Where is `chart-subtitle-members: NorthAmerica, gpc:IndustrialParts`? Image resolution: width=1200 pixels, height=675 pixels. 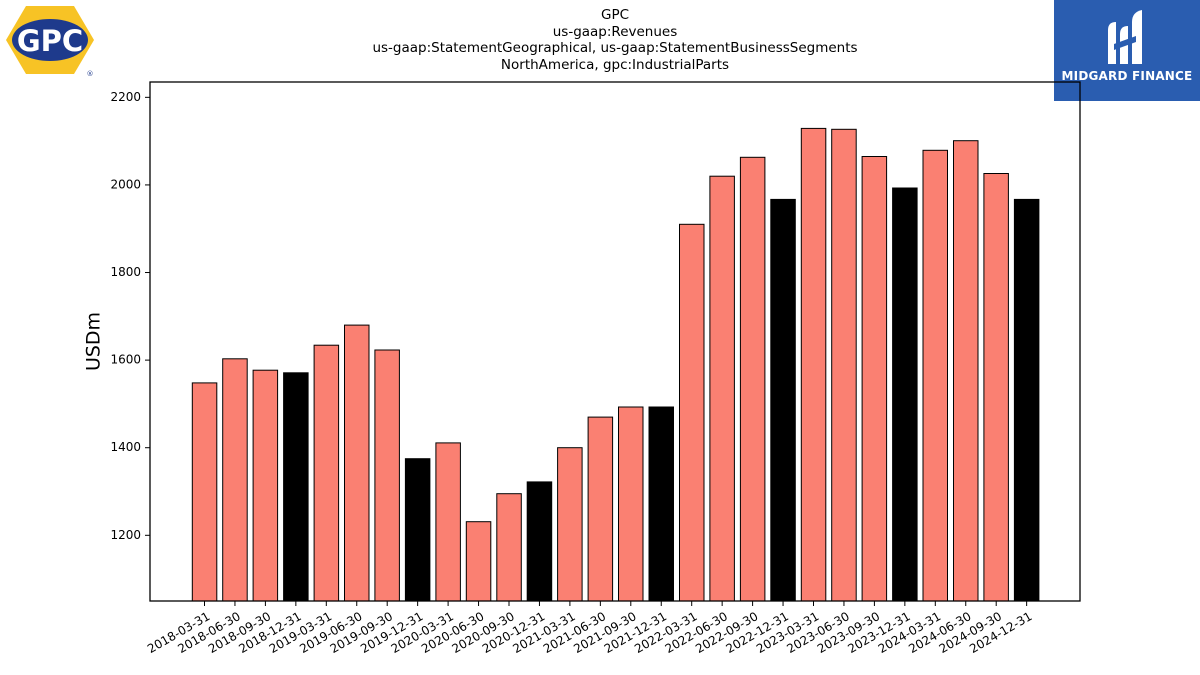 chart-subtitle-members: NorthAmerica, gpc:IndustrialParts is located at coordinates (615, 64).